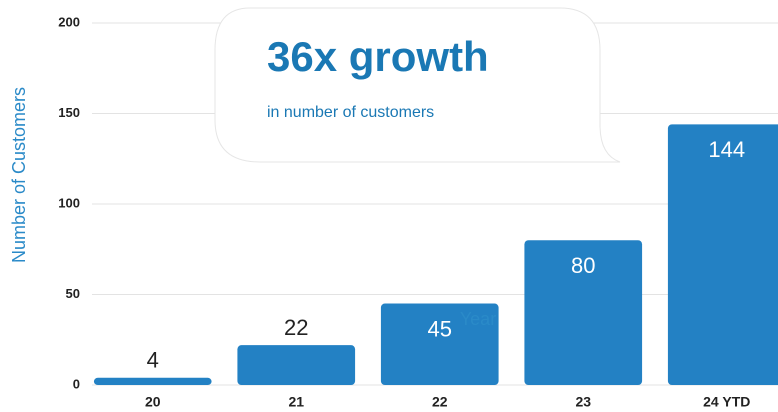 This screenshot has height=412, width=778. Describe the element at coordinates (69, 202) in the screenshot. I see `y-tick-label: 100` at that location.